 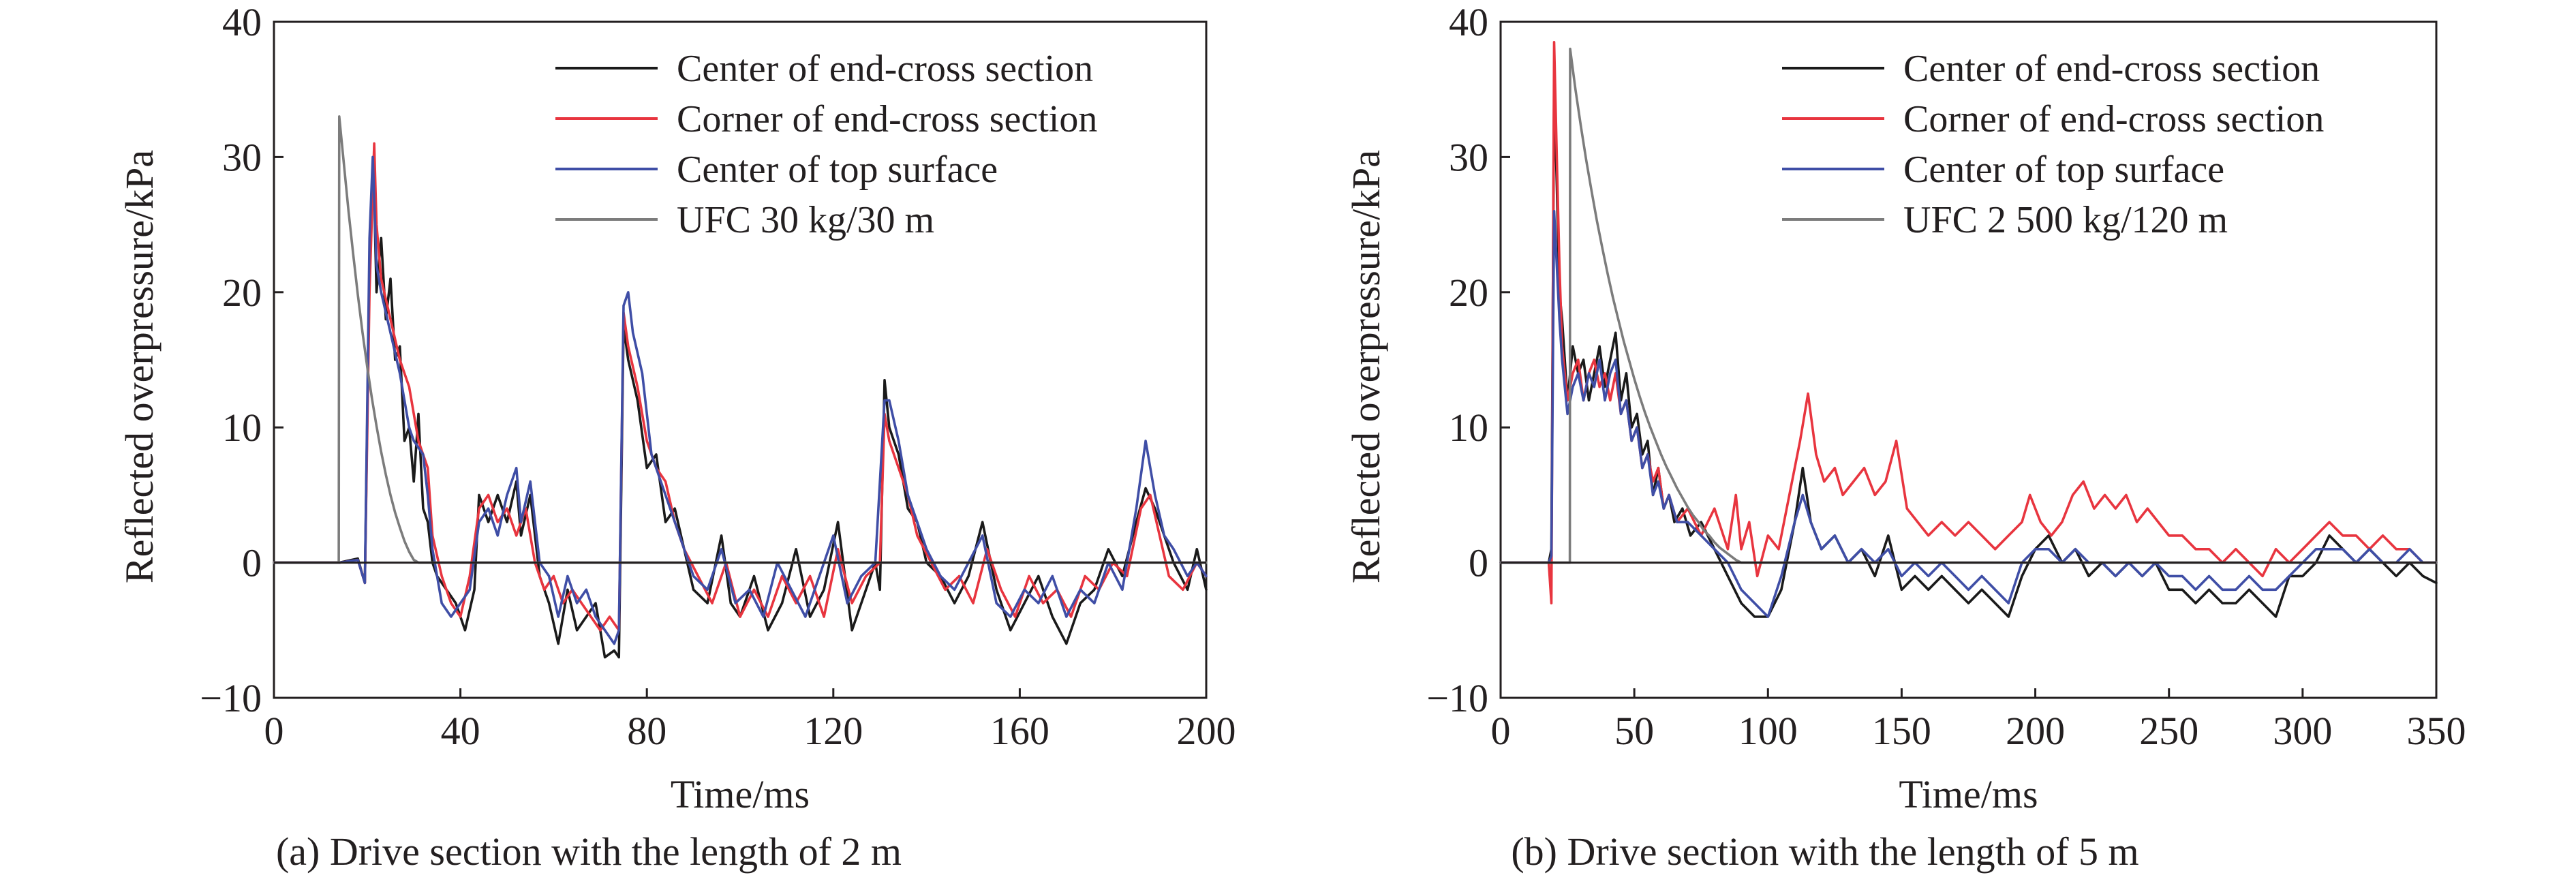 I want to click on chart-caption: (b) Drive section with the length of 5 m, so click(x=1825, y=851).